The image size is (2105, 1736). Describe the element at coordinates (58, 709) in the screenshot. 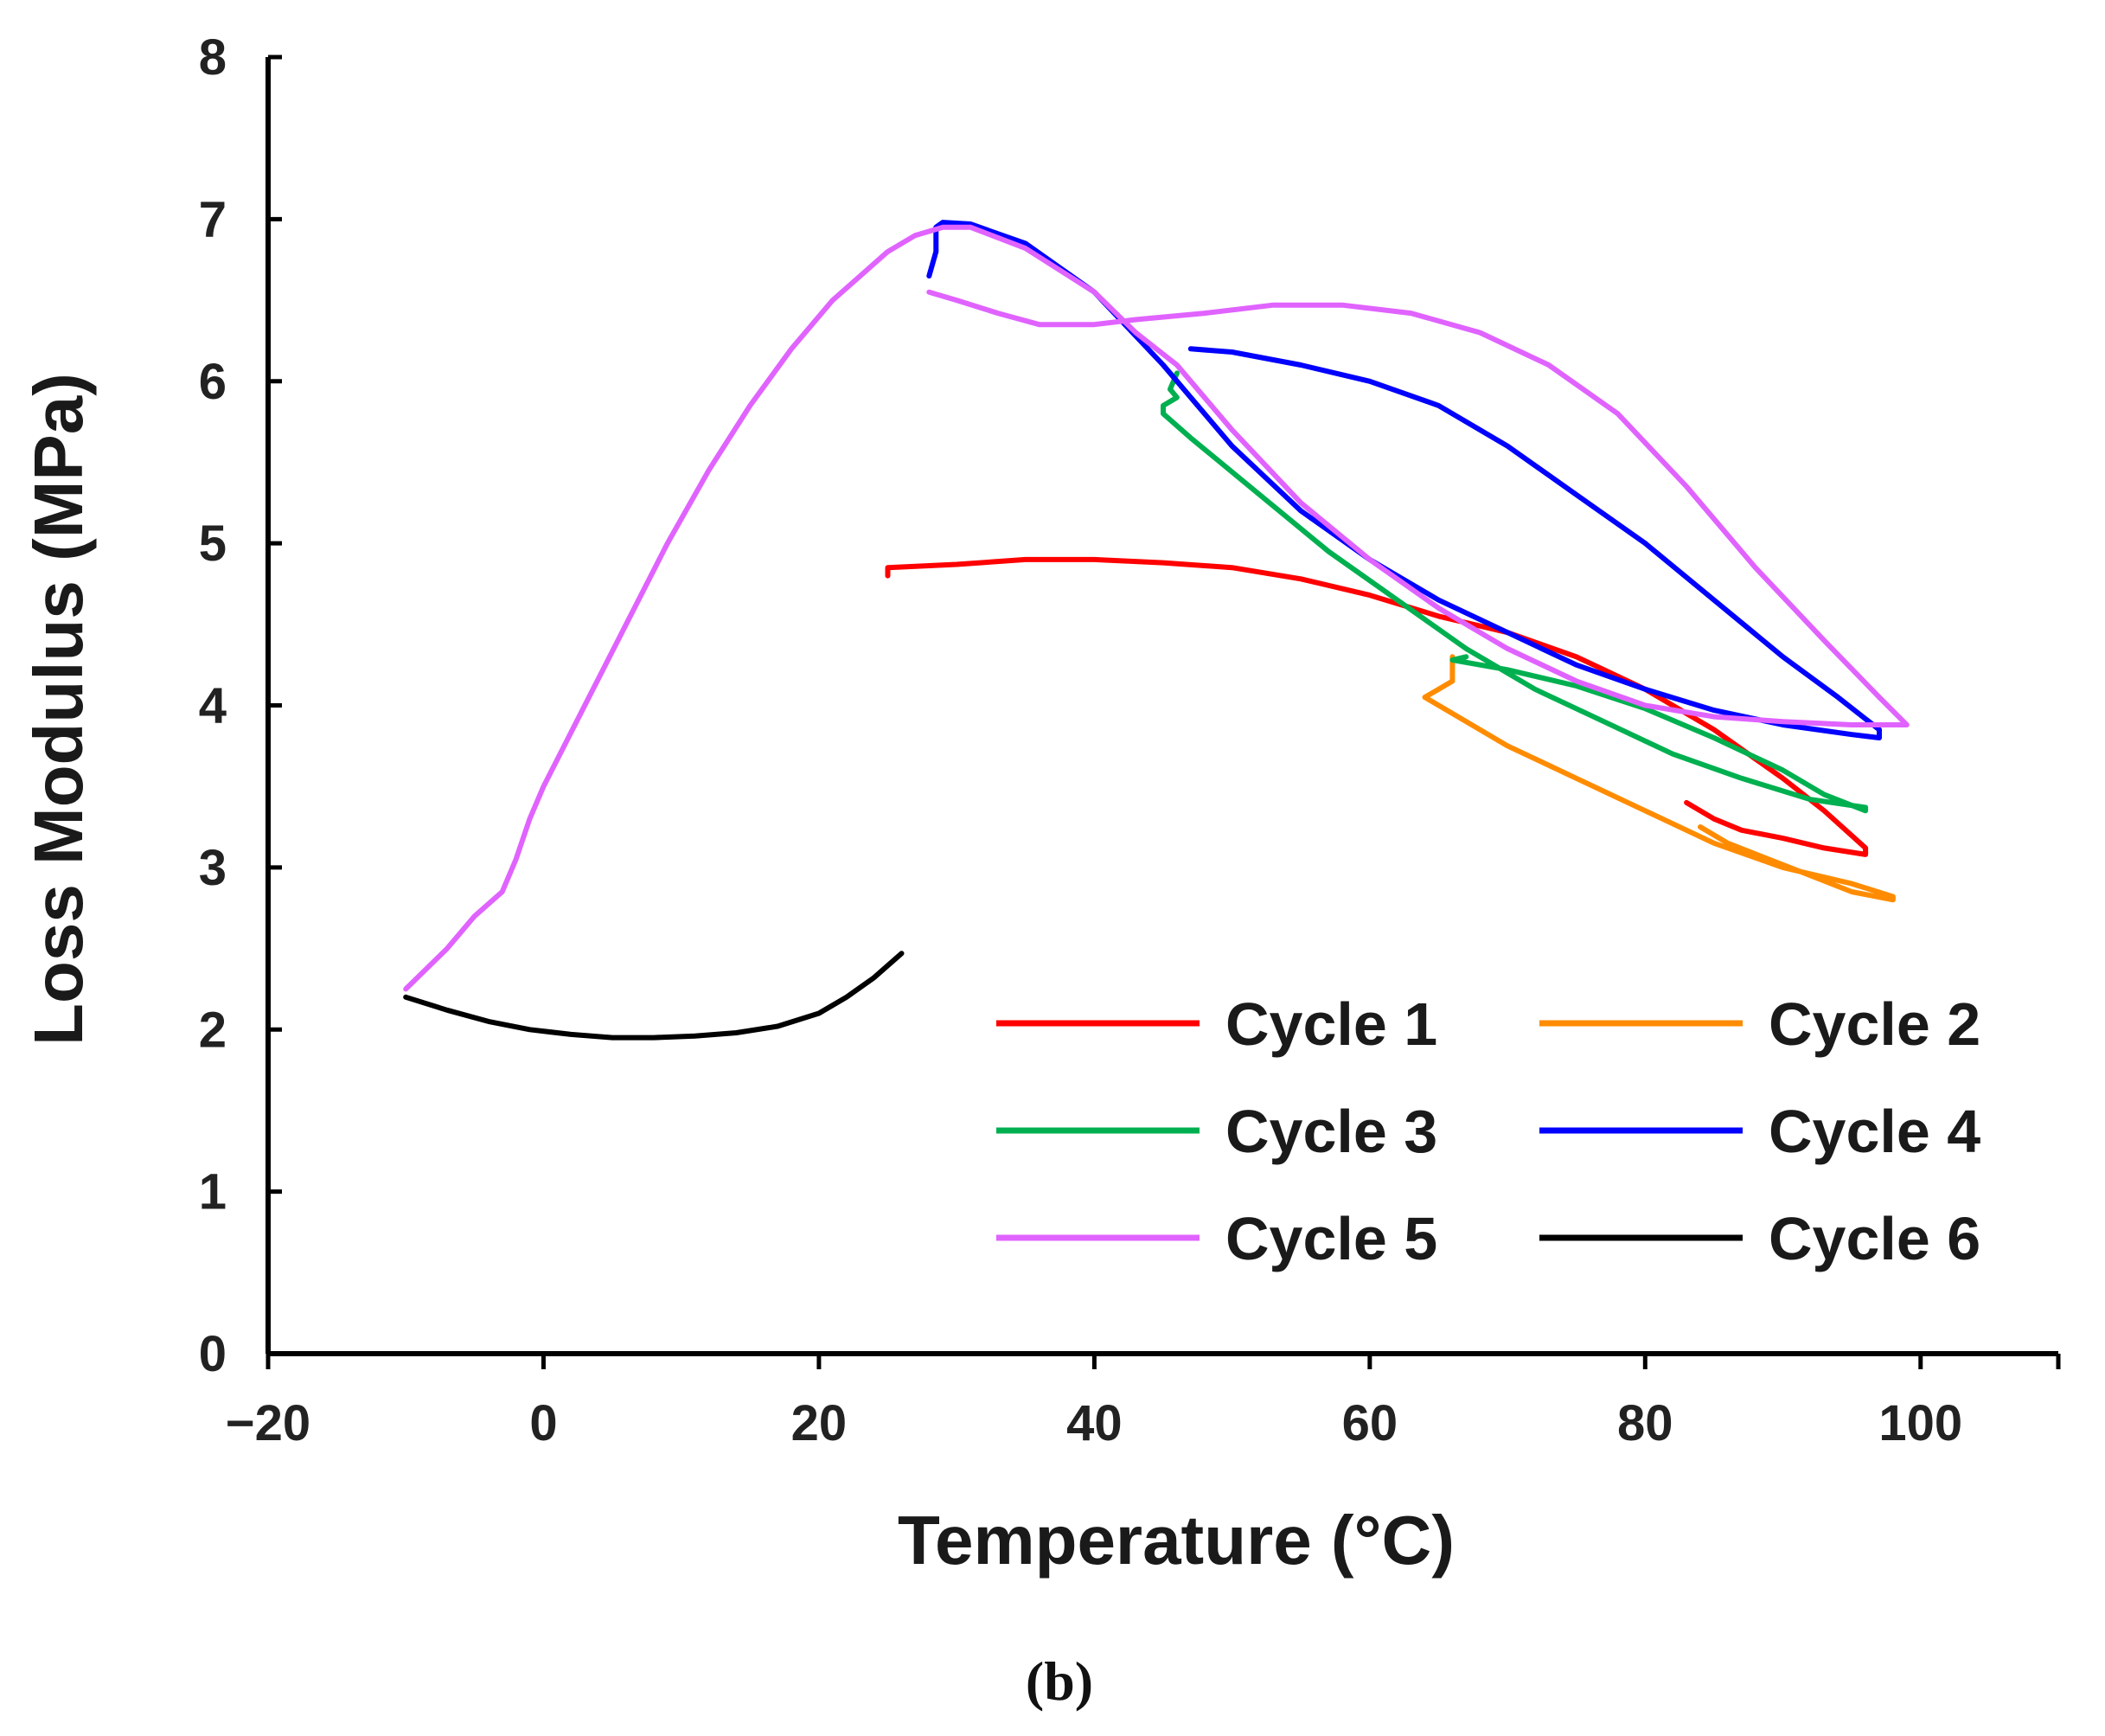

I see `y-axis-title: Loss Modulus (MPa)` at that location.